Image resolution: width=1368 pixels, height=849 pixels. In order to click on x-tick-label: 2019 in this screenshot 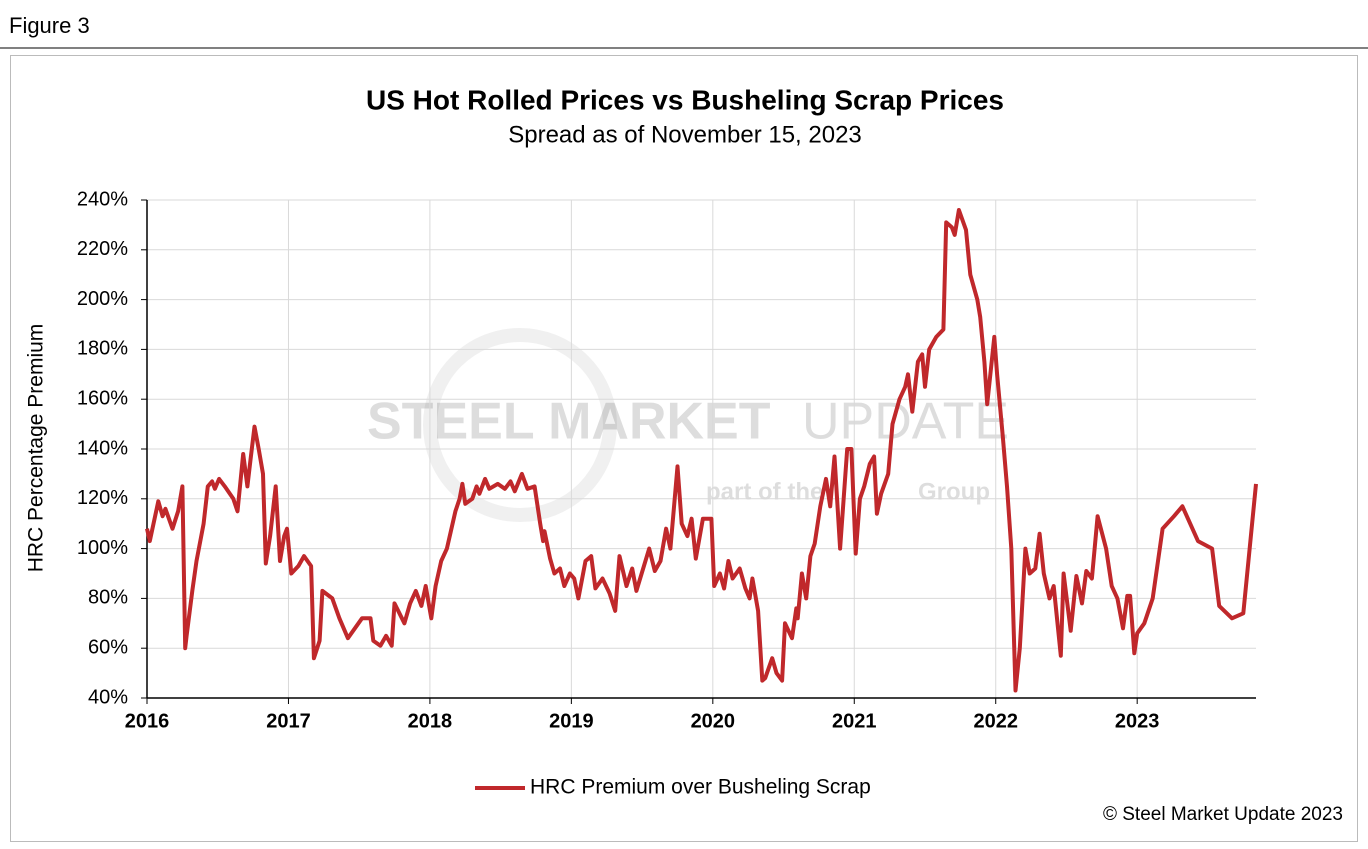, I will do `click(571, 721)`.